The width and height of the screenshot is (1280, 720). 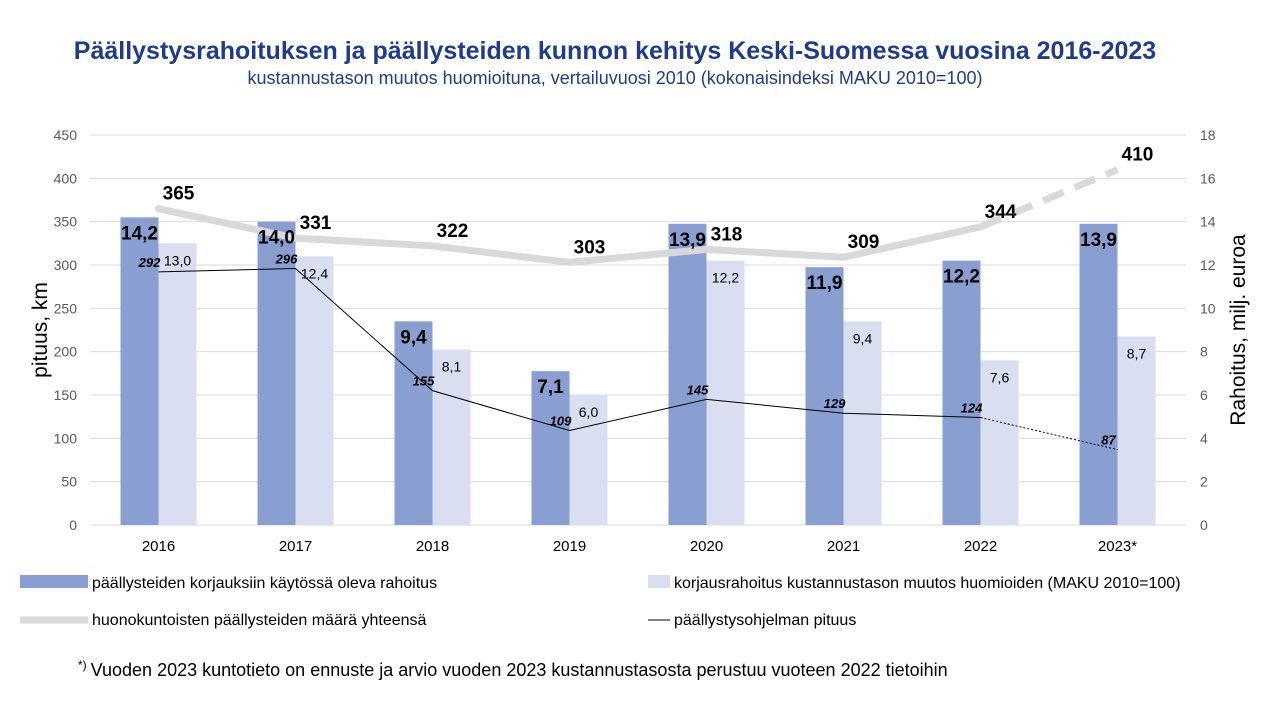 I want to click on x-tick-label: 2019, so click(x=569, y=546).